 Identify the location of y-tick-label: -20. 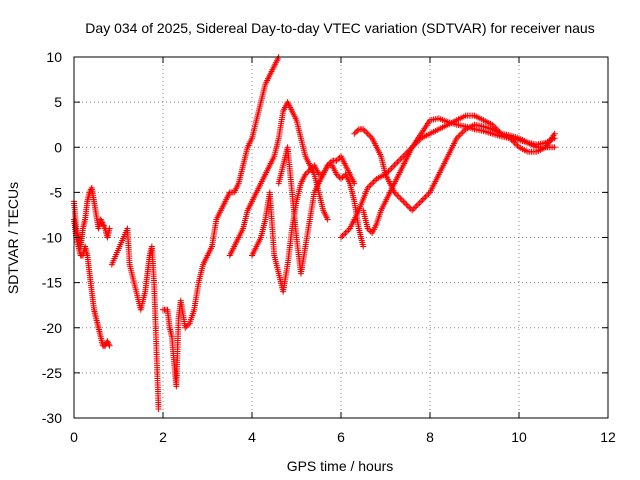
(52, 328).